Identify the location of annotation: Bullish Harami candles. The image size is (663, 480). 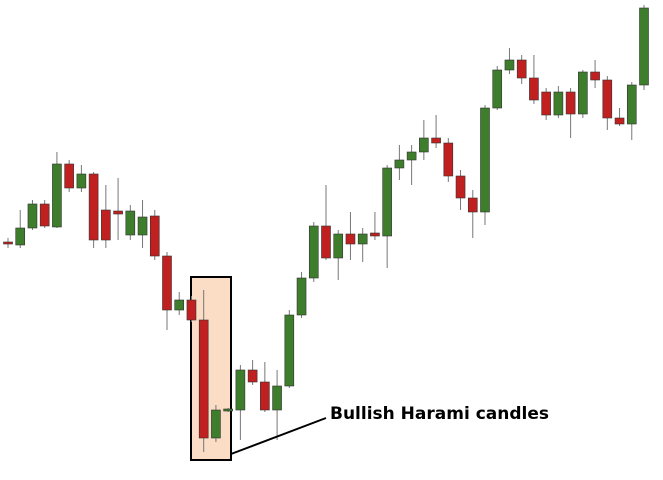
(439, 414).